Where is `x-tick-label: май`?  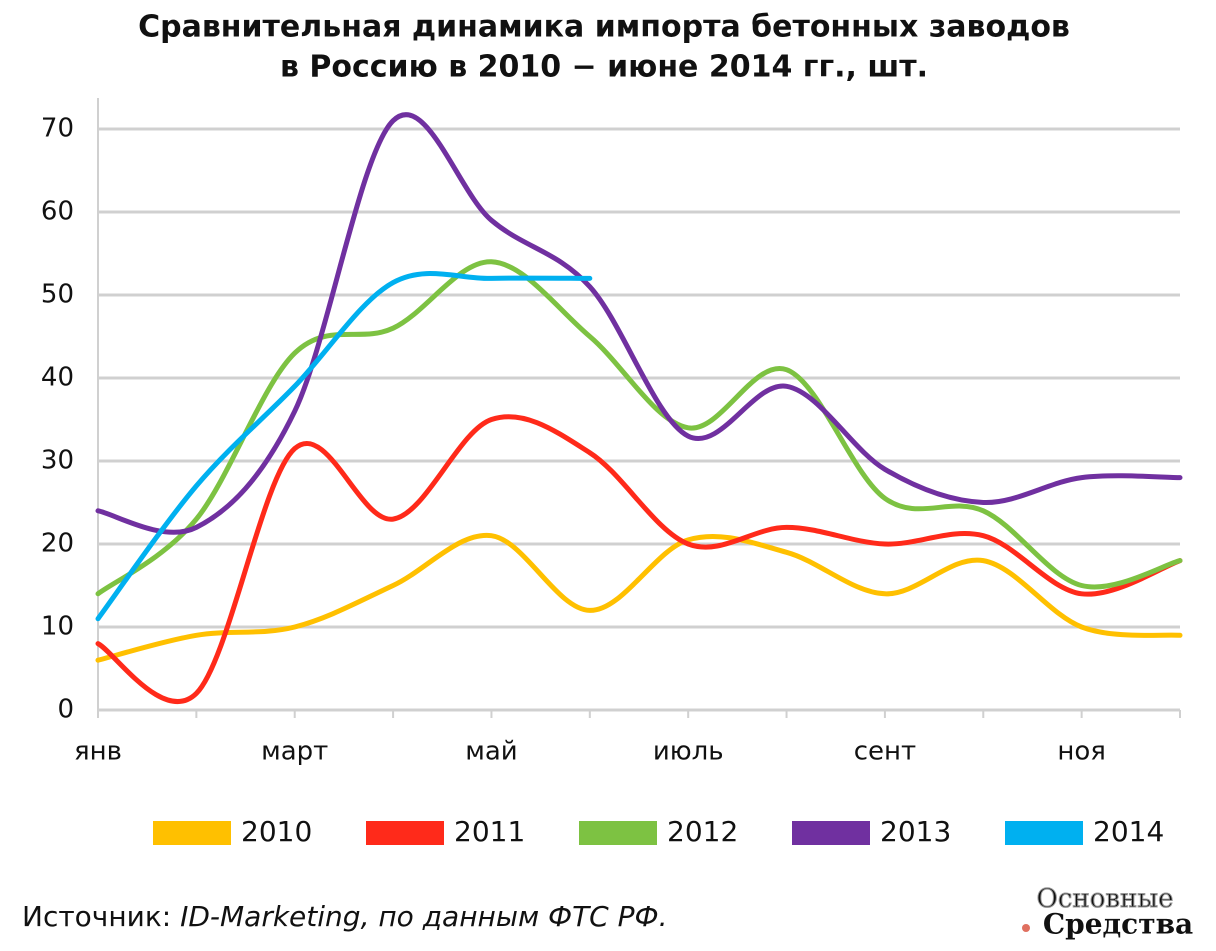
x-tick-label: май is located at coordinates (491, 752).